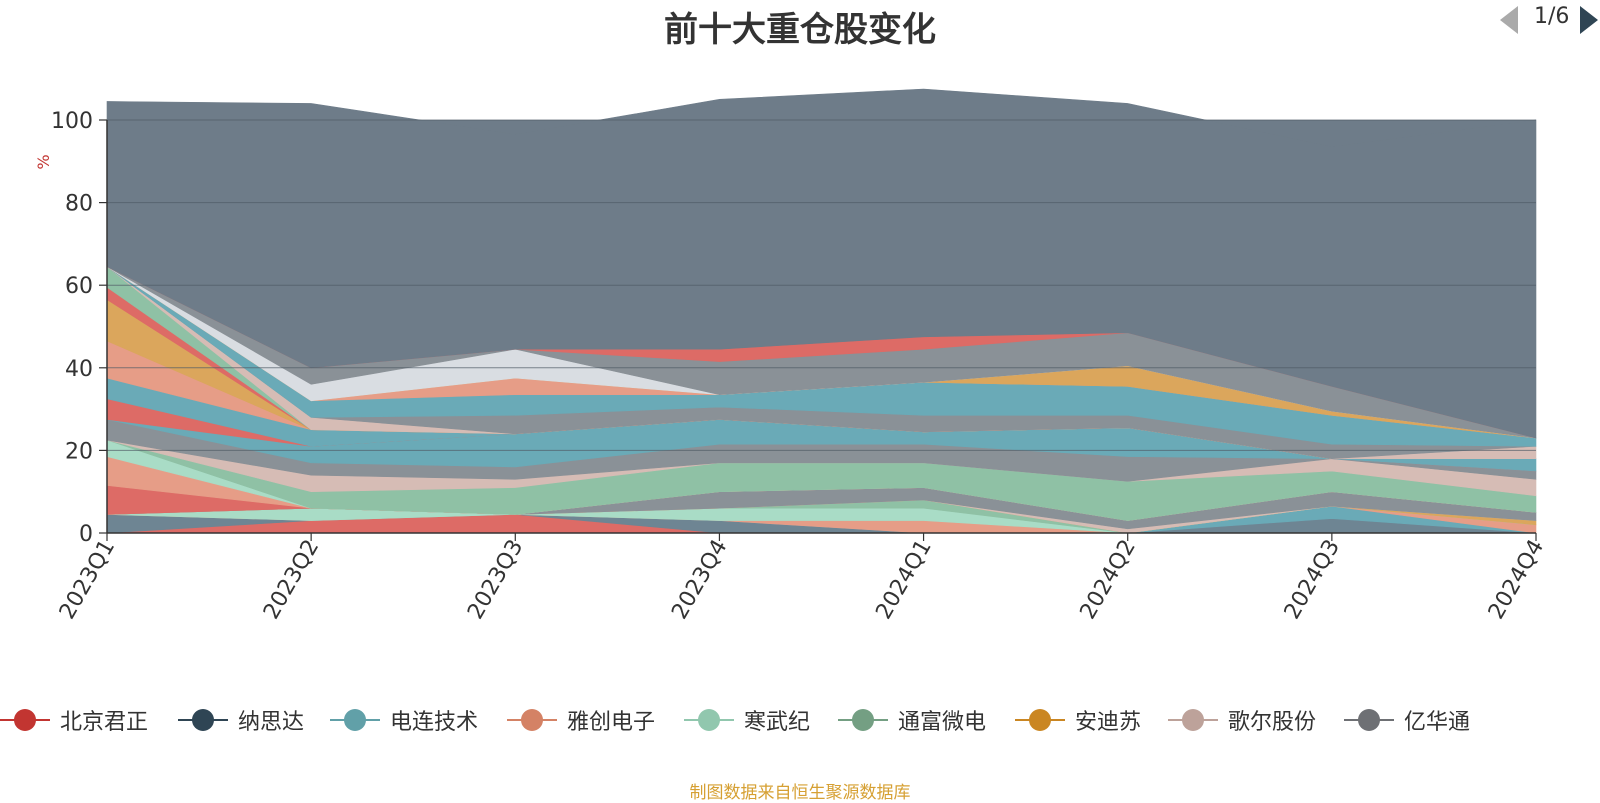 This screenshot has width=1600, height=803. I want to click on legend: 北京君正 纳思达 电连技术 雅创电子 寒武纪 通富微电 安迪苏 歌尔股份 亿华通, so click(800, 720).